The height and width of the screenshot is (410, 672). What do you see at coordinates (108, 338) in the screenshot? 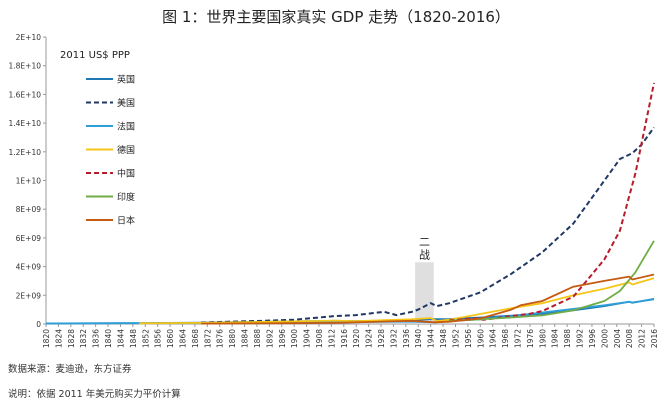
I see `x-tick-label: 1840` at bounding box center [108, 338].